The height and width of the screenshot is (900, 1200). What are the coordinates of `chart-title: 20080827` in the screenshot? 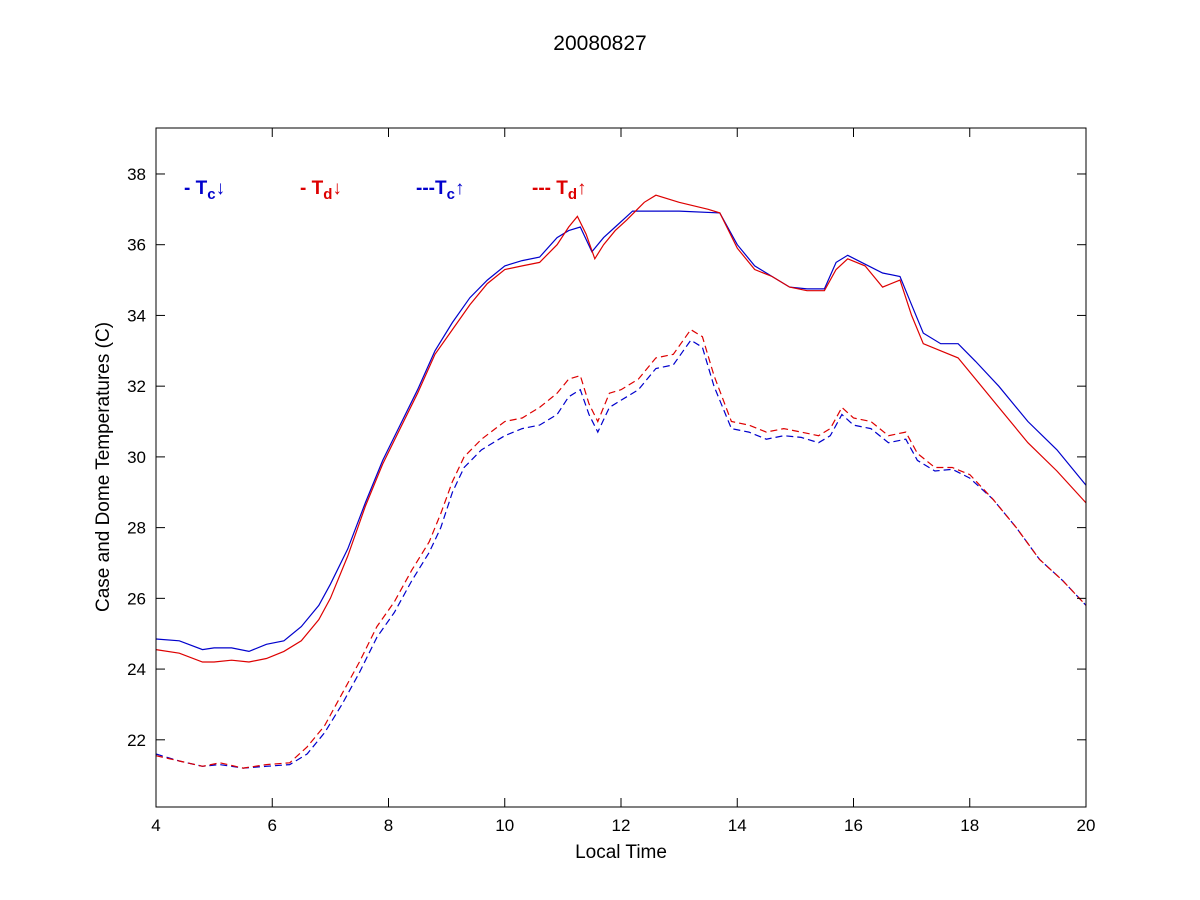 It's located at (600, 43).